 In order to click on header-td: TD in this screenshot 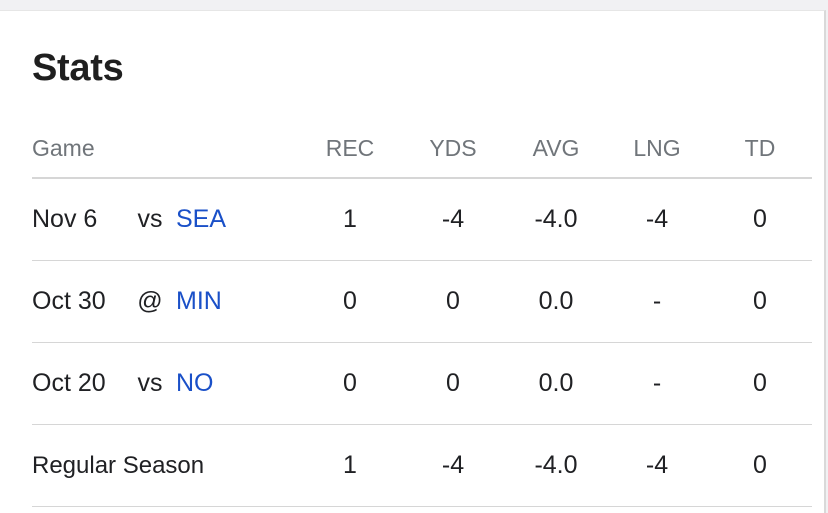, I will do `click(760, 147)`.